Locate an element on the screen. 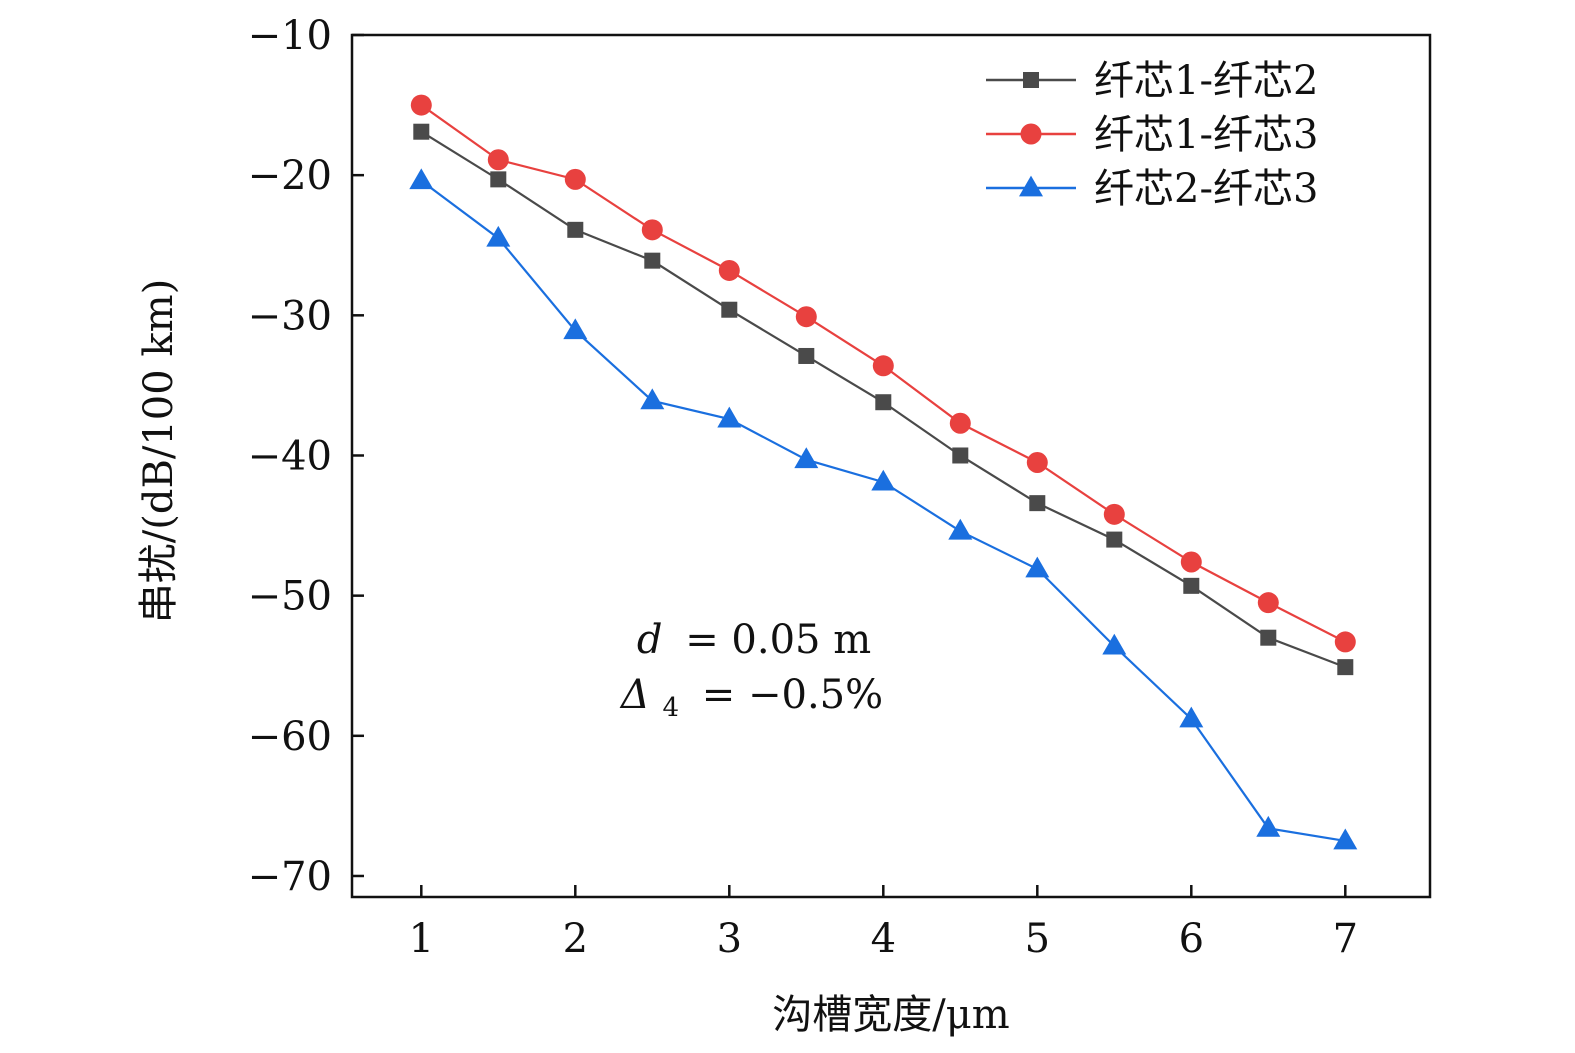 The width and height of the screenshot is (1575, 1053). x-tick-label: 6 is located at coordinates (1191, 939).